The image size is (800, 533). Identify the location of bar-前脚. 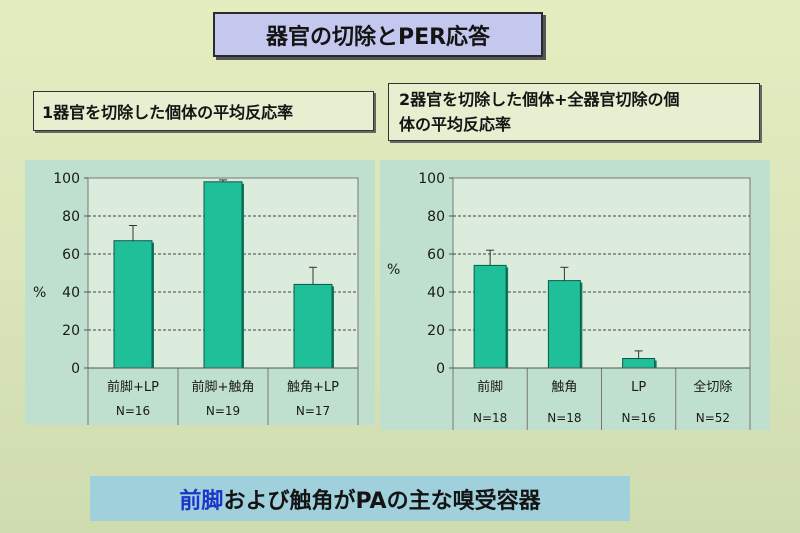
(490, 316).